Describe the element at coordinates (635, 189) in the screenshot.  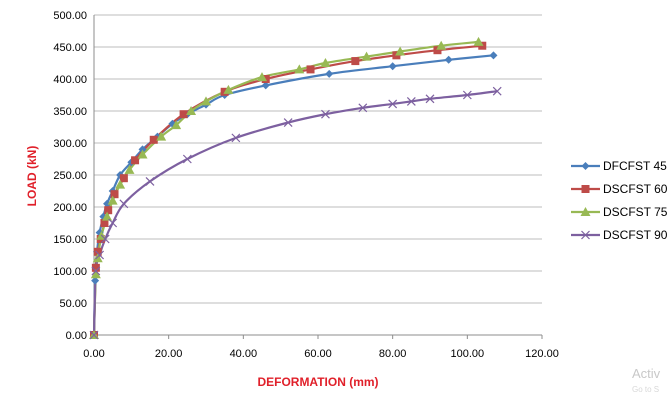
I see `legend-label: DSCFST 60` at that location.